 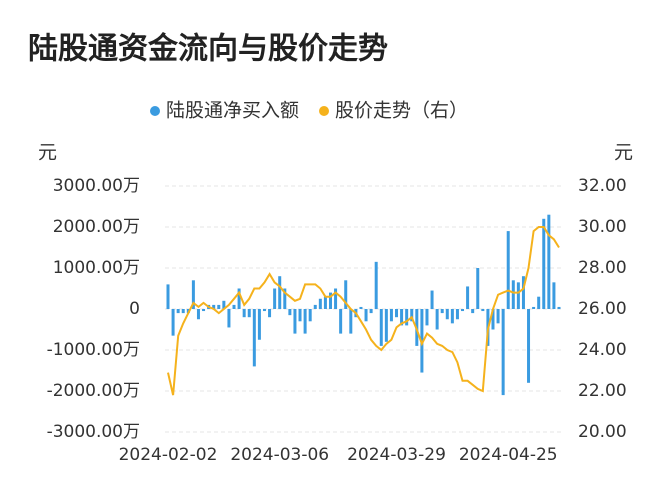 I want to click on x-tick-label: 2024-02-02, so click(x=168, y=455).